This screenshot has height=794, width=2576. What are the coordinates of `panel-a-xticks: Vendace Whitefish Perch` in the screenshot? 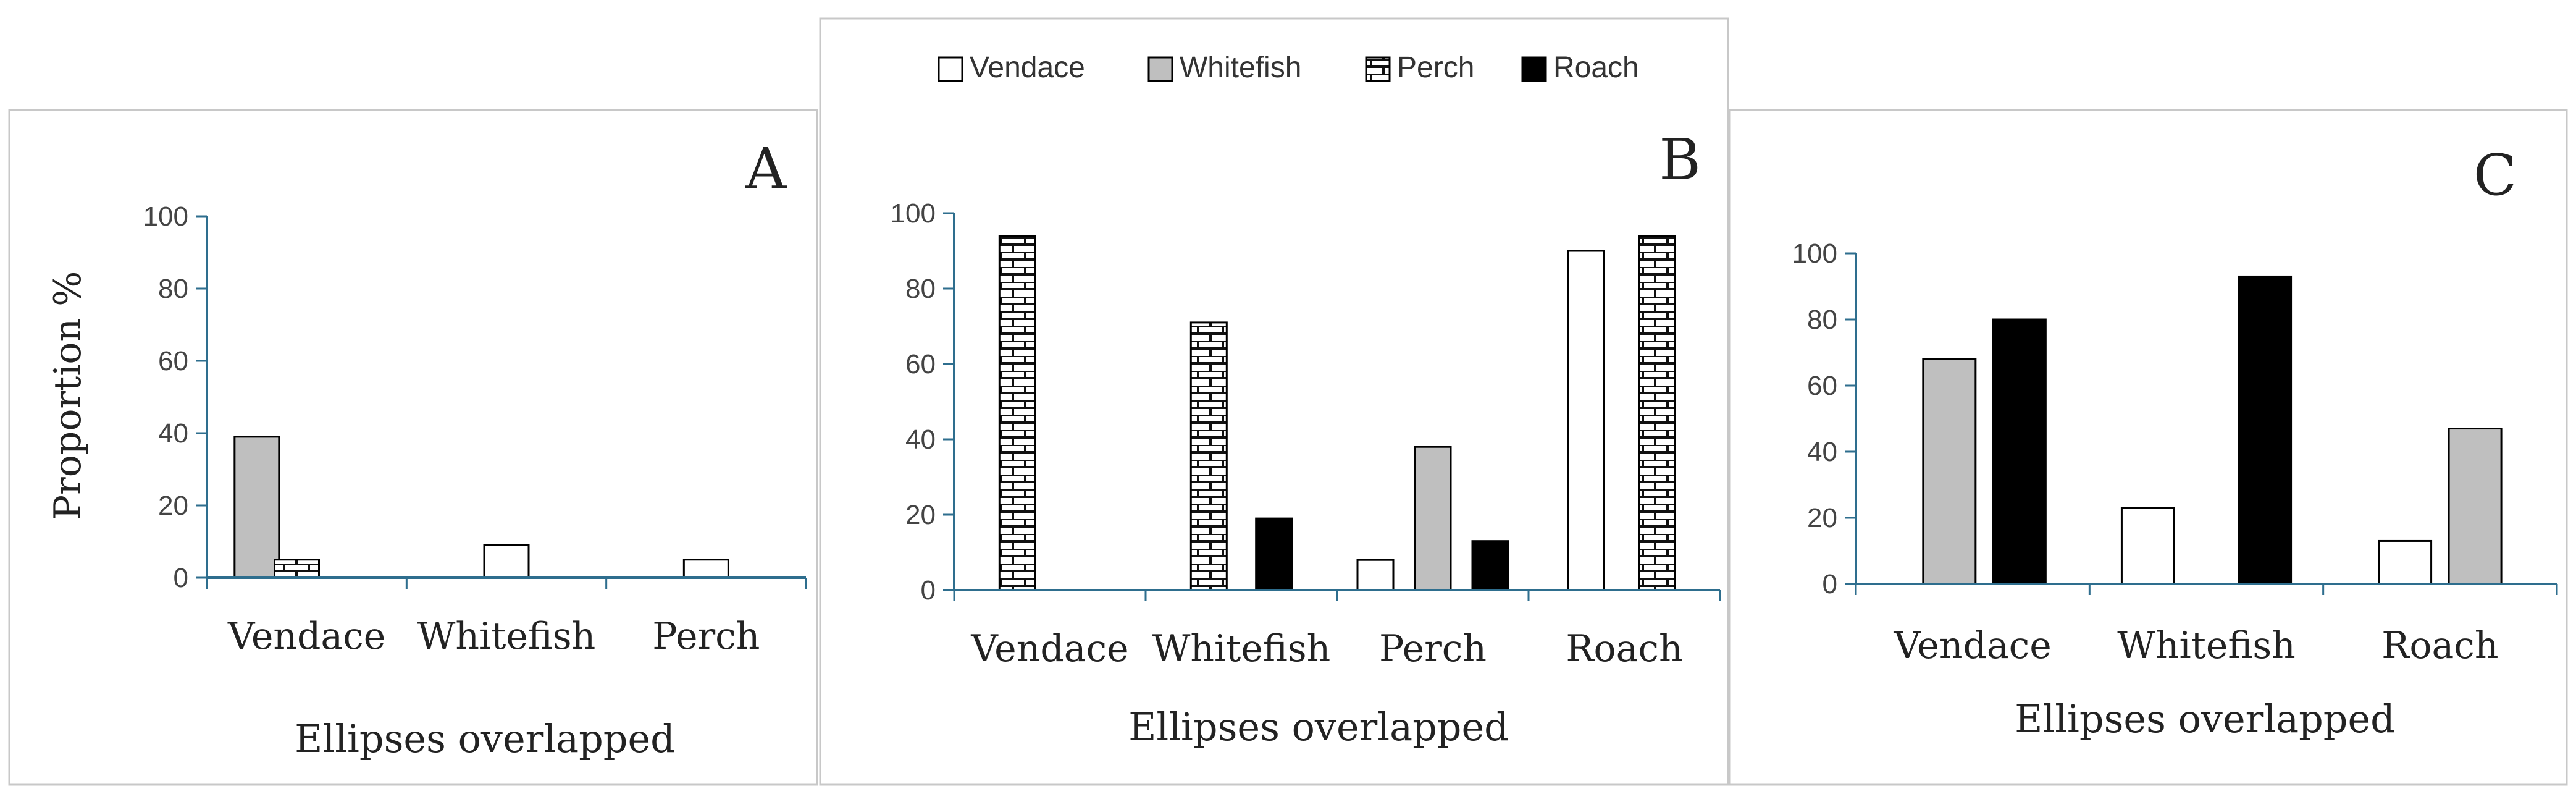 It's located at (493, 636).